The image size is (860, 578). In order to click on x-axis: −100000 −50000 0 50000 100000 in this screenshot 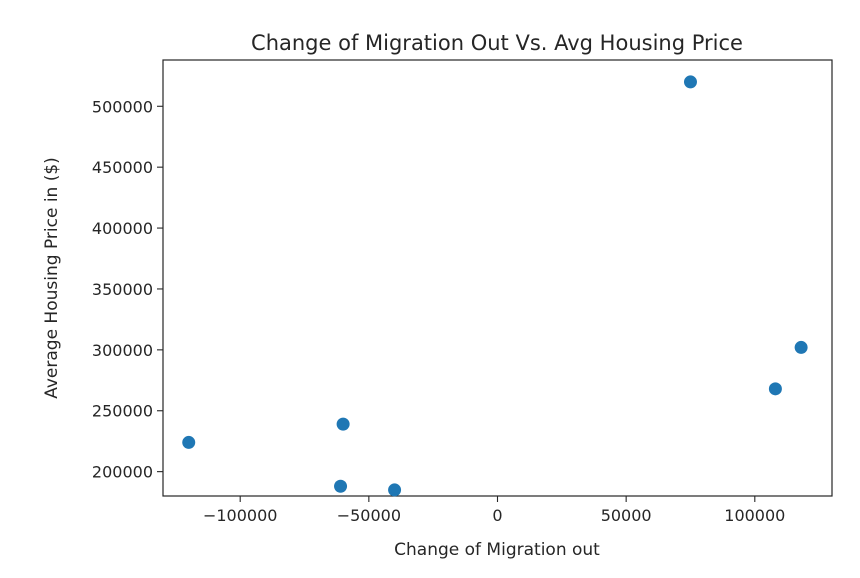, I will do `click(494, 510)`.